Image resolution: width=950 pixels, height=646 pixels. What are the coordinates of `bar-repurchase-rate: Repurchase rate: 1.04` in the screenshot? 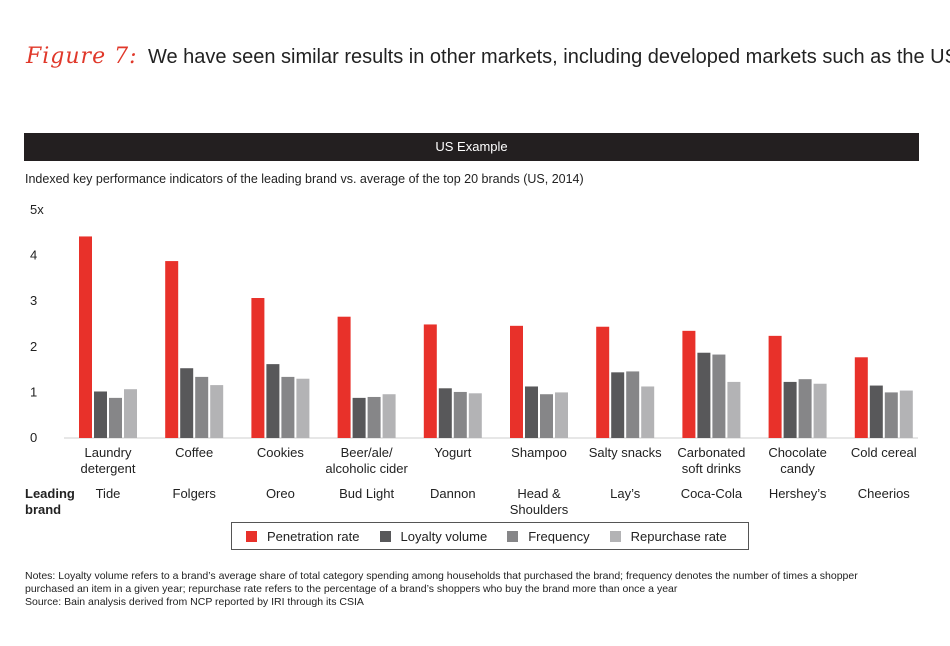 It's located at (906, 414).